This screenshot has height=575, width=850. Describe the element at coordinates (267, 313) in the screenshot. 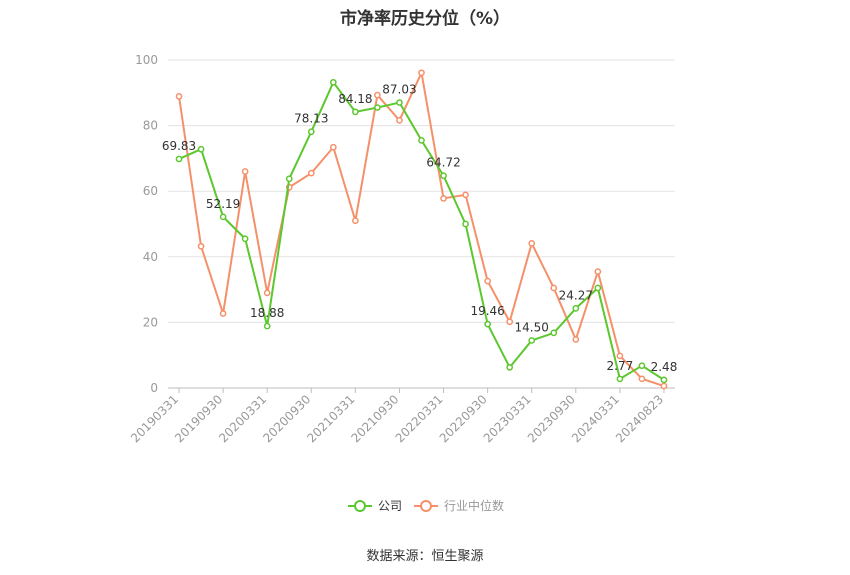

I see `data-label: 18.88` at that location.